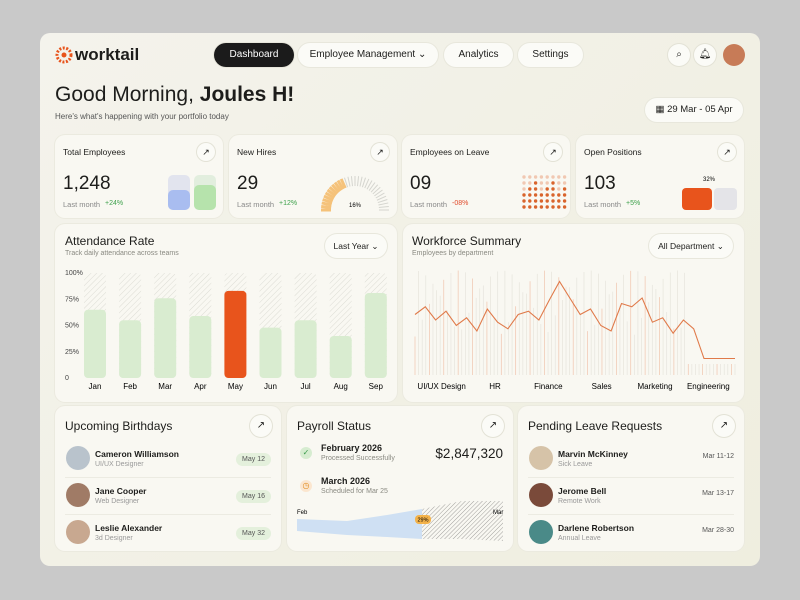  Describe the element at coordinates (469, 453) in the screenshot. I see `payroll-amount: $2,847,320` at that location.